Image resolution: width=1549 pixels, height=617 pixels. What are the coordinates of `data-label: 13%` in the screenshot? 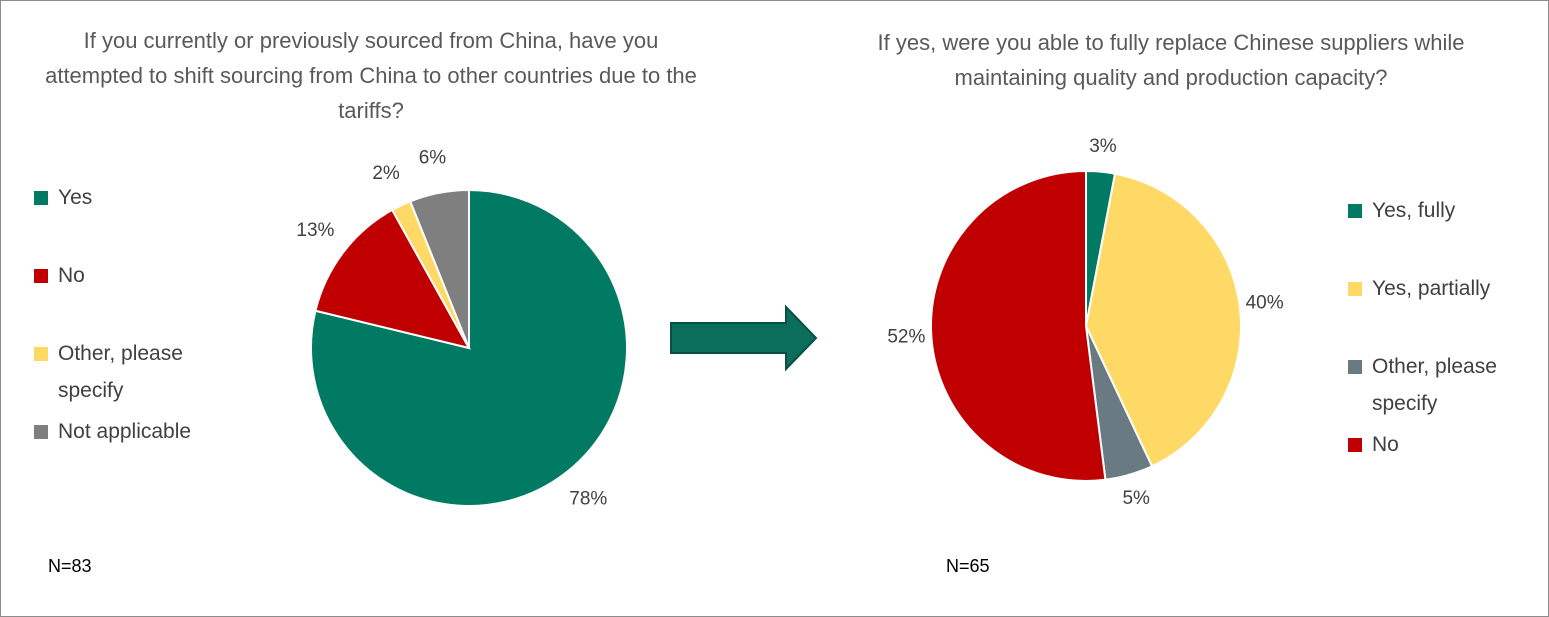 It's located at (315, 230).